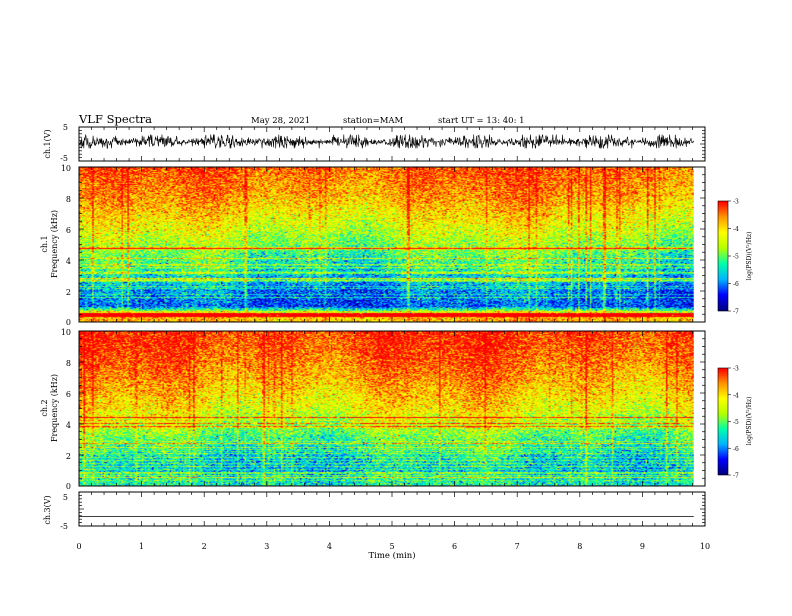  I want to click on time-tick-label: 5, so click(391, 546).